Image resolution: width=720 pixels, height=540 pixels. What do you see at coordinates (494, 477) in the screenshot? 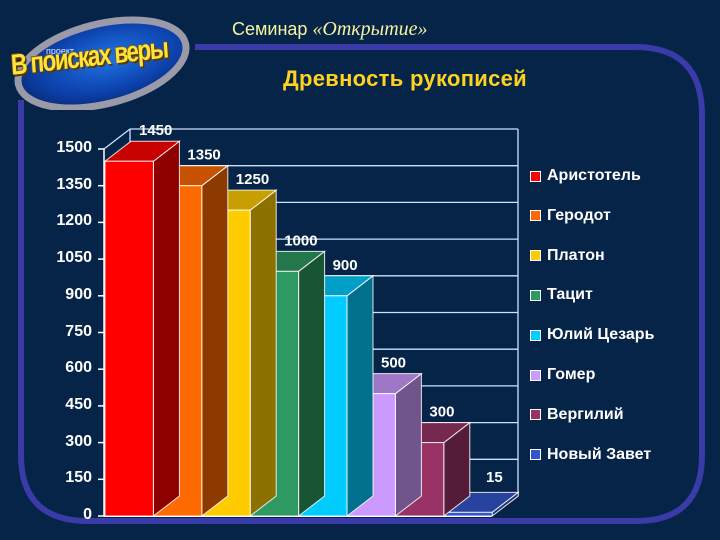
I see `data-label: 15` at bounding box center [494, 477].